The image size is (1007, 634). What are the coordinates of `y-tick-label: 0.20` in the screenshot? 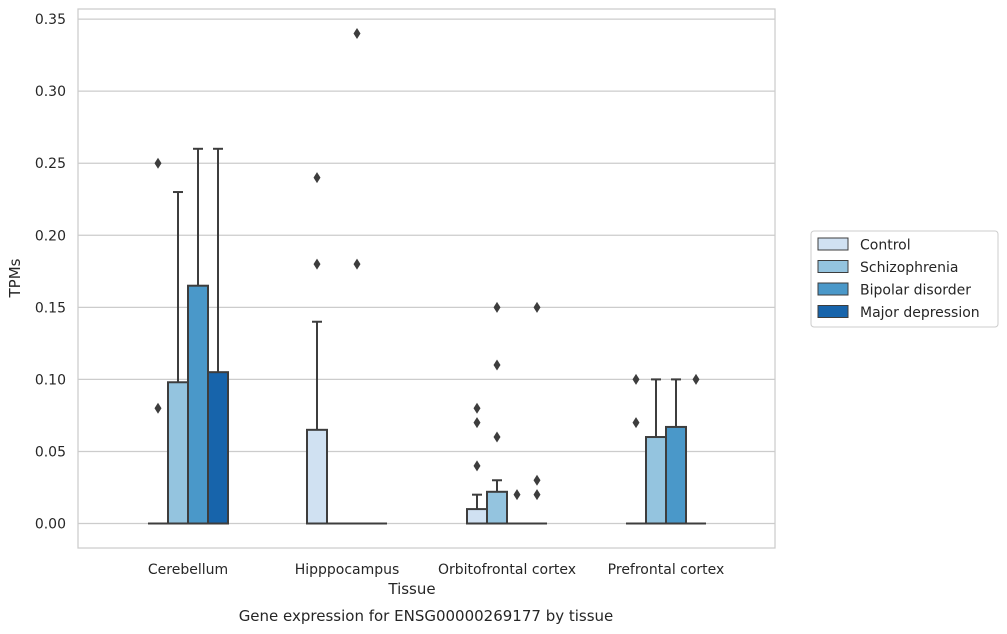 It's located at (50, 236).